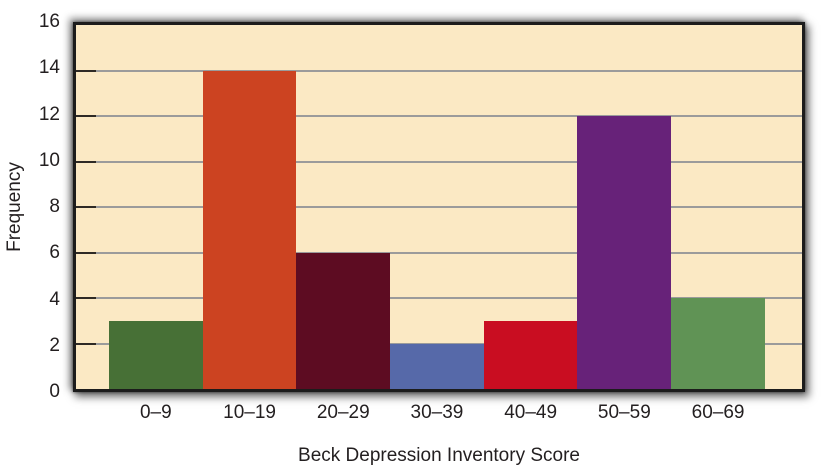 The width and height of the screenshot is (825, 475). Describe the element at coordinates (439, 455) in the screenshot. I see `x-axis-title: Beck Depression Inventory Score` at that location.